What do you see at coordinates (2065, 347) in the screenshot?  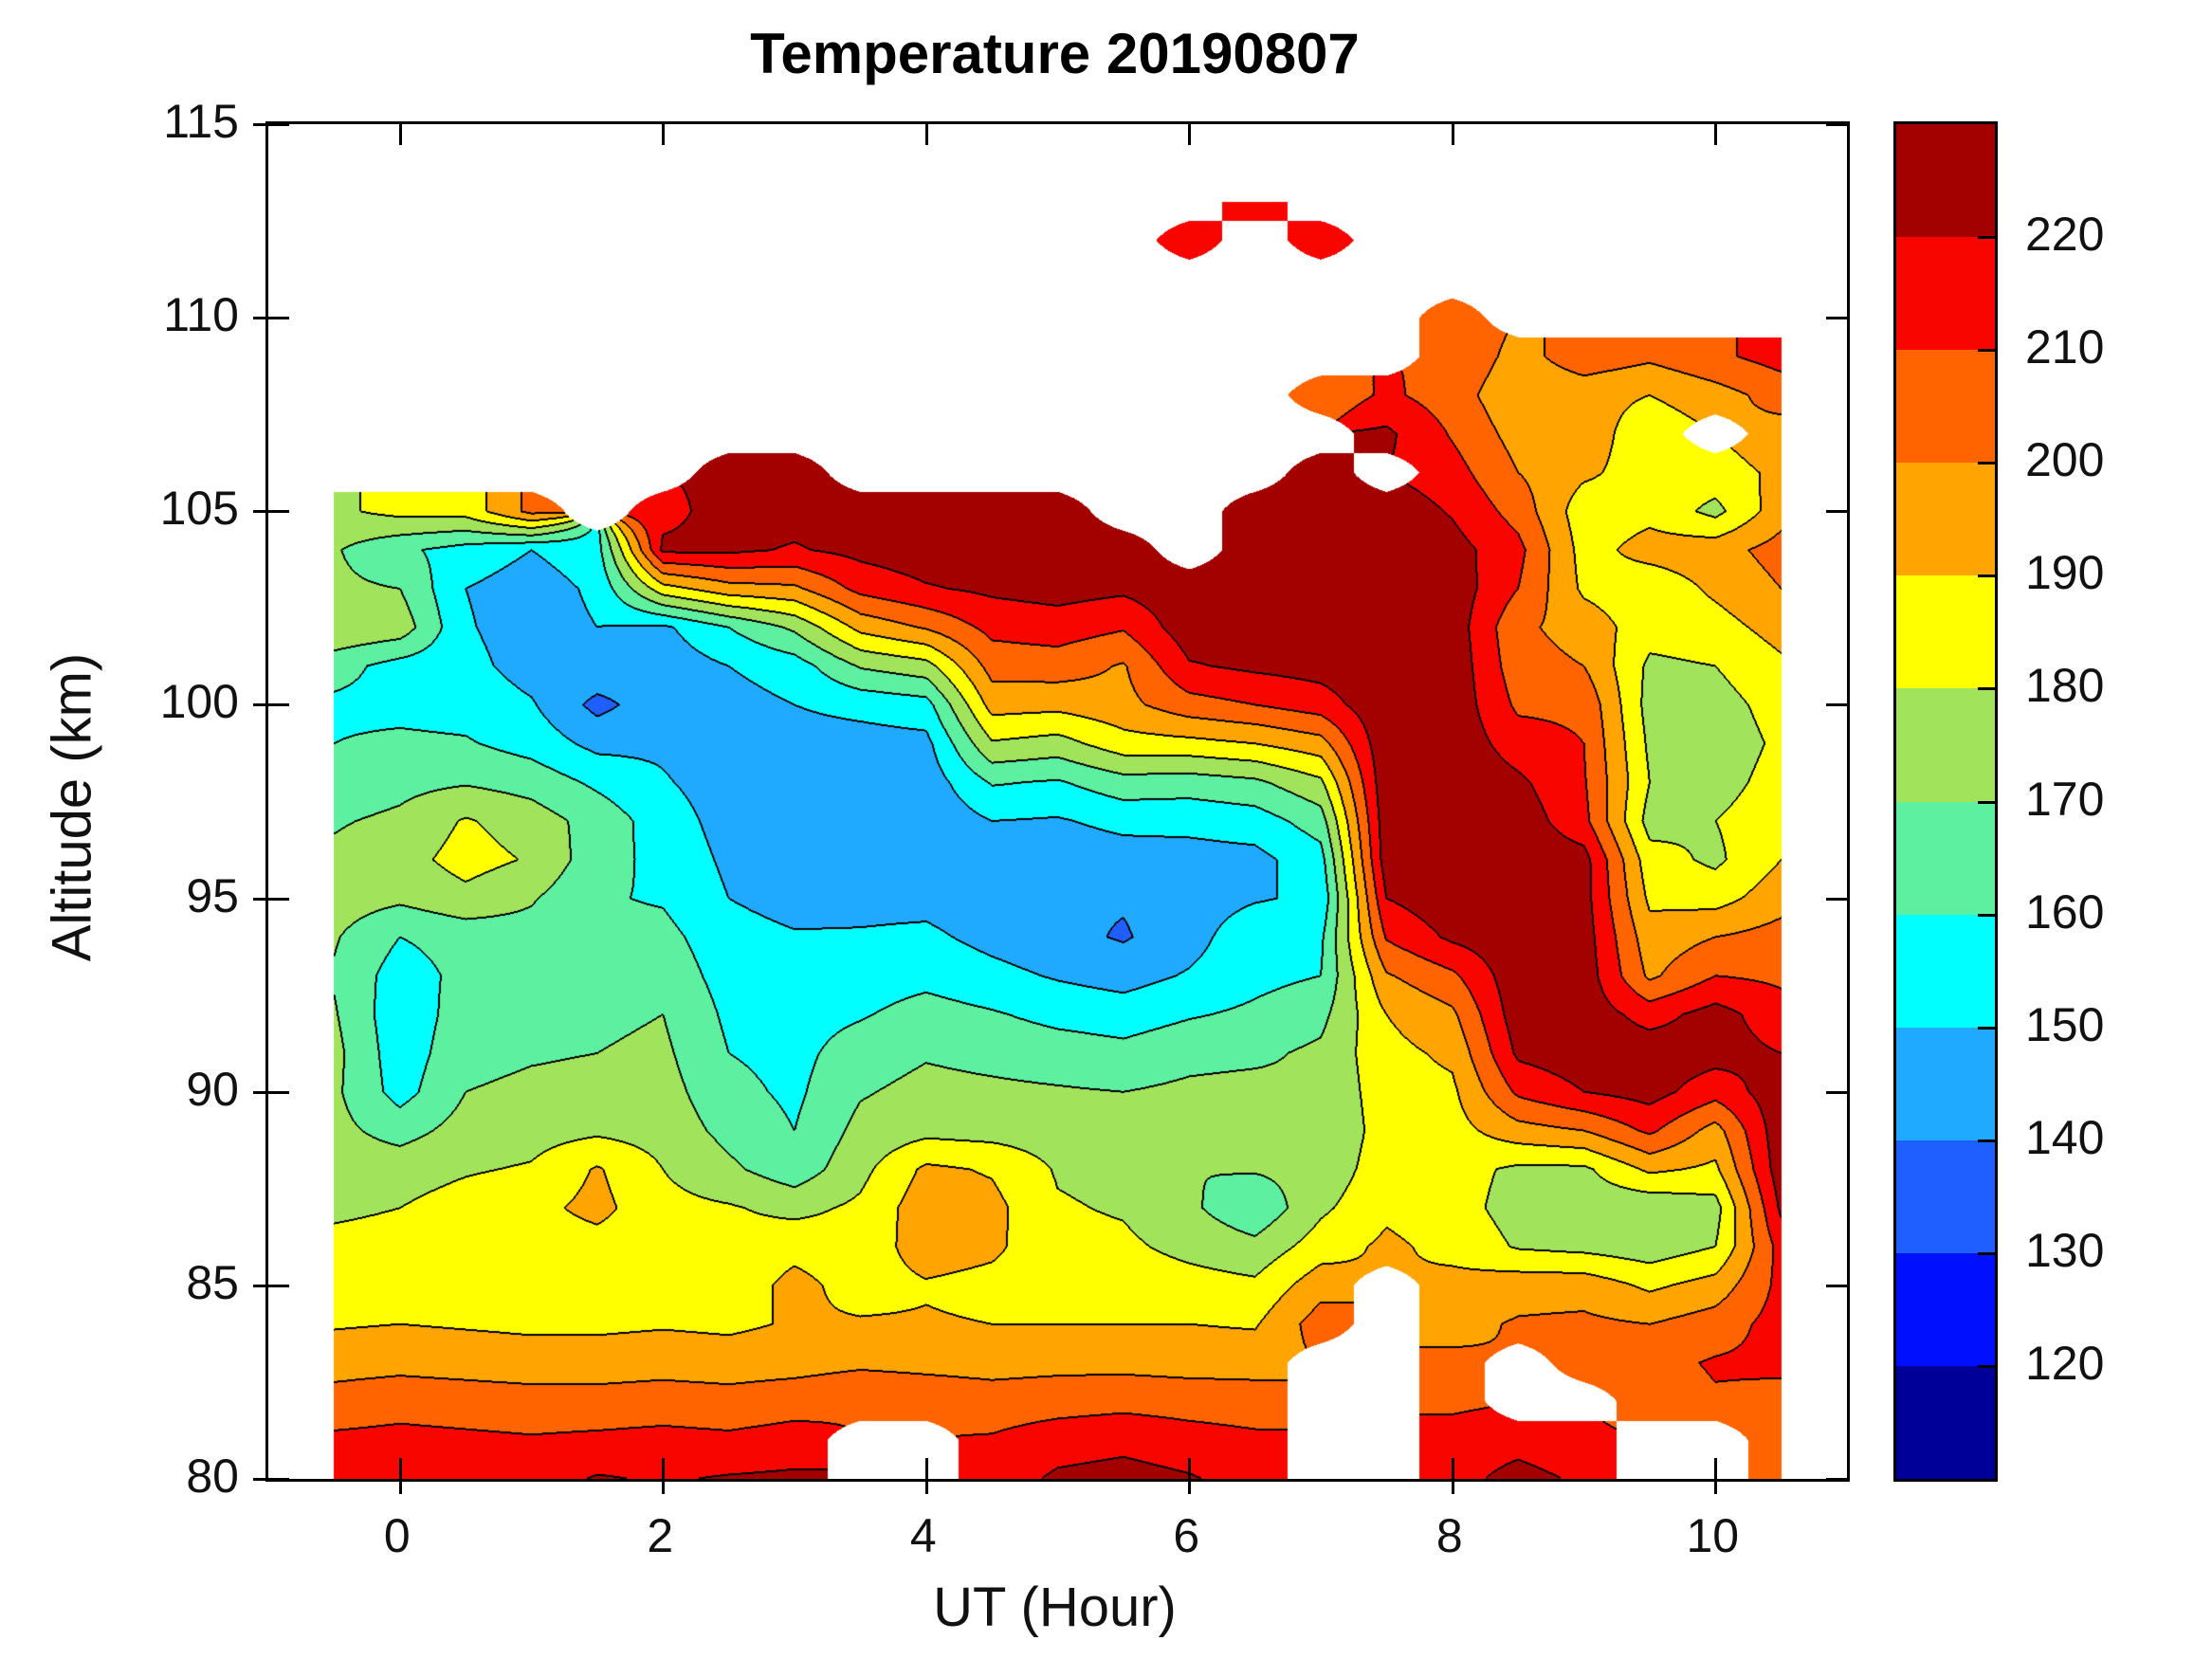 I see `colorbar-tick-label: 210` at bounding box center [2065, 347].